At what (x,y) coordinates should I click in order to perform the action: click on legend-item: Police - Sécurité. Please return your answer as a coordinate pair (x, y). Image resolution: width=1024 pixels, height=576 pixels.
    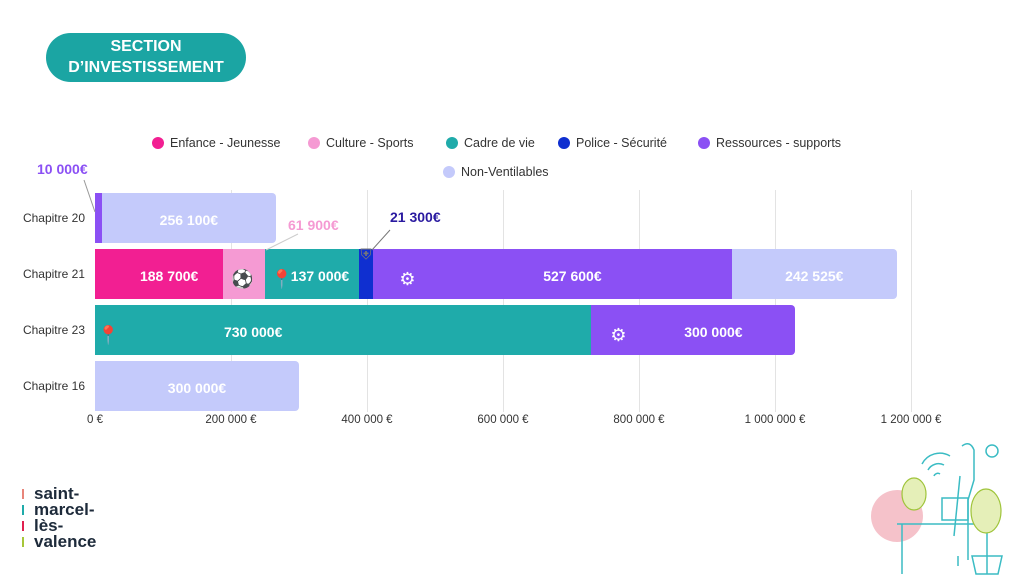
    Looking at the image, I should click on (612, 143).